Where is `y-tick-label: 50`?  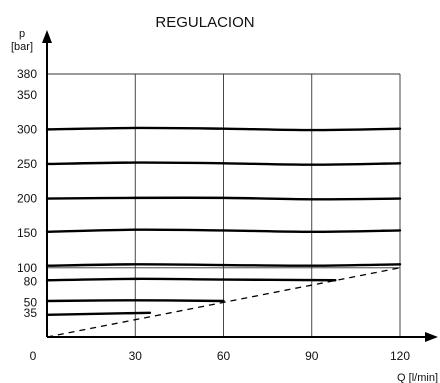 y-tick-label: 50 is located at coordinates (31, 302).